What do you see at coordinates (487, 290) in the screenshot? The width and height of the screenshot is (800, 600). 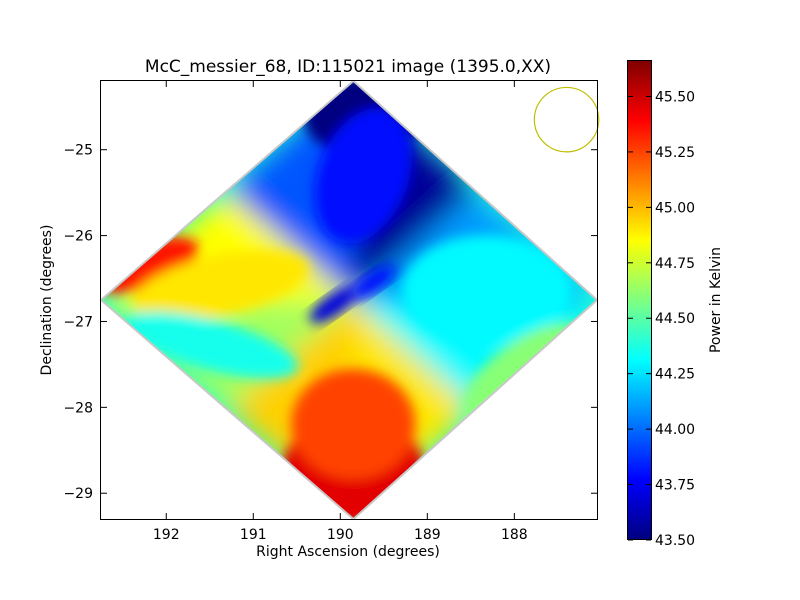 I see `lobe-right-cyan` at bounding box center [487, 290].